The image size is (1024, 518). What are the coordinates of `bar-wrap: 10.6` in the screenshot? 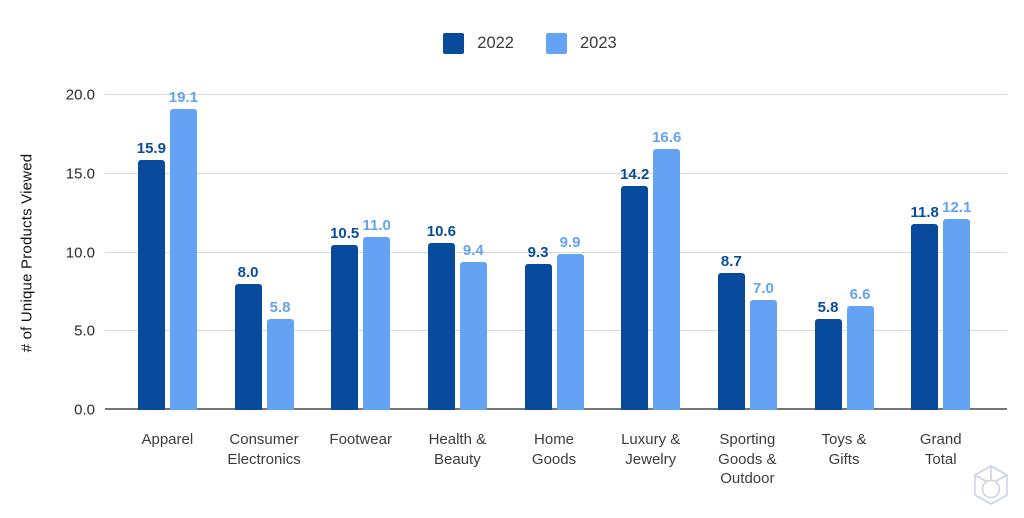 It's located at (441, 316).